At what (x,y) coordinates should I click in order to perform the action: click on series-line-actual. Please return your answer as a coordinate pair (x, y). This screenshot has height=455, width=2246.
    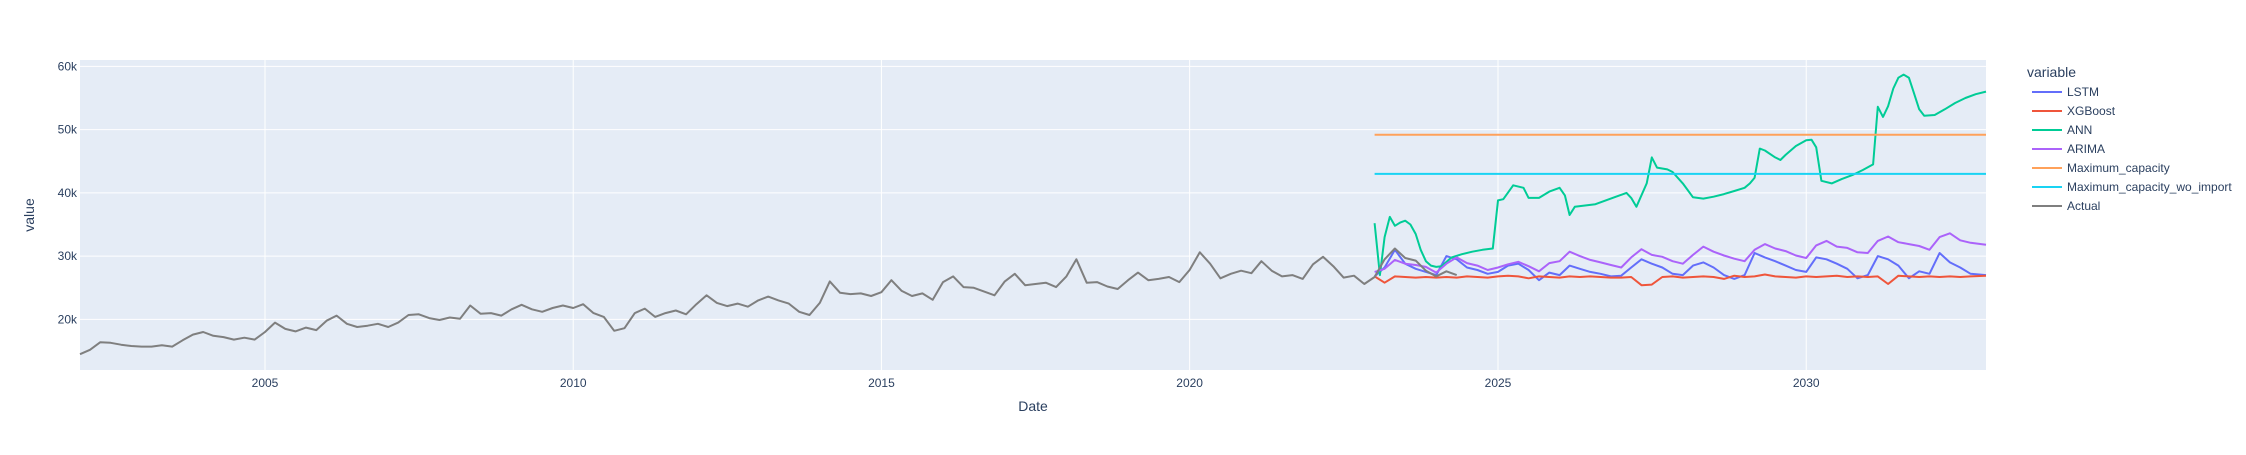
    Looking at the image, I should click on (768, 301).